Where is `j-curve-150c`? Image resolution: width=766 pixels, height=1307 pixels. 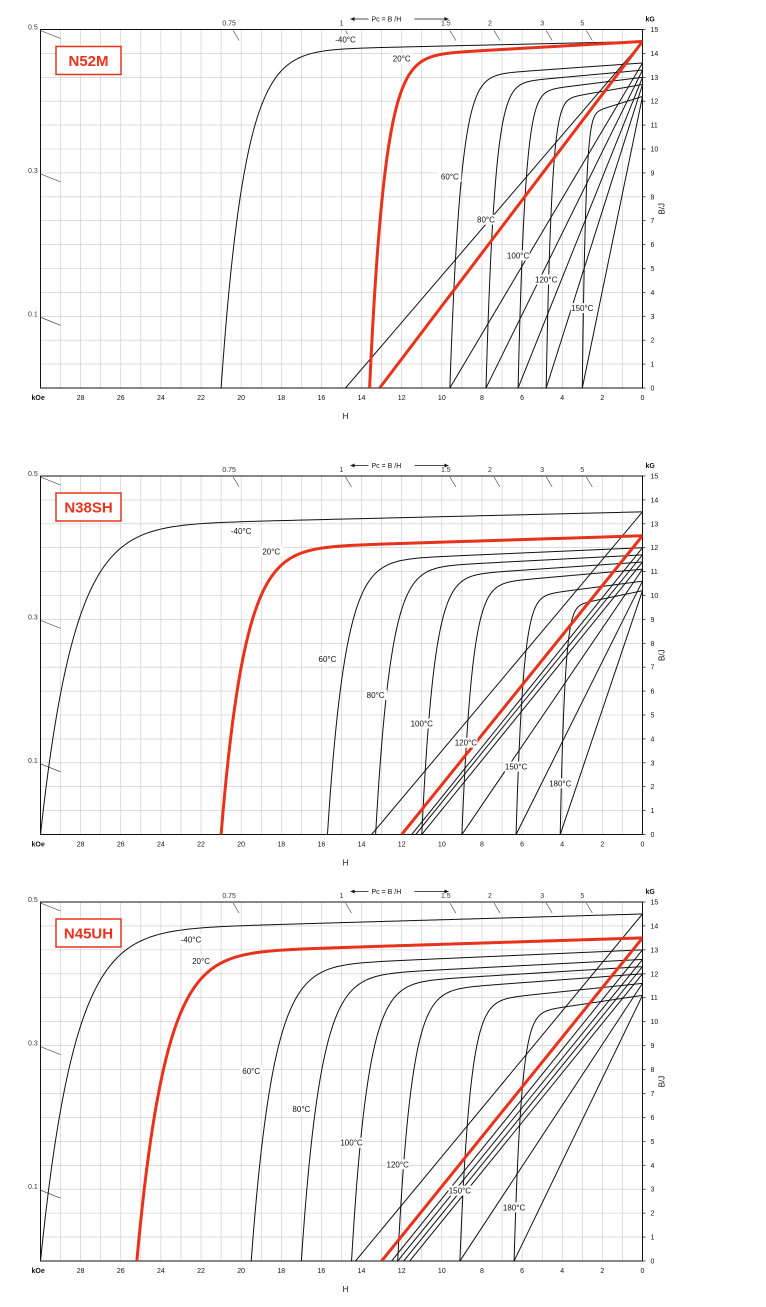 j-curve-150c is located at coordinates (579, 707).